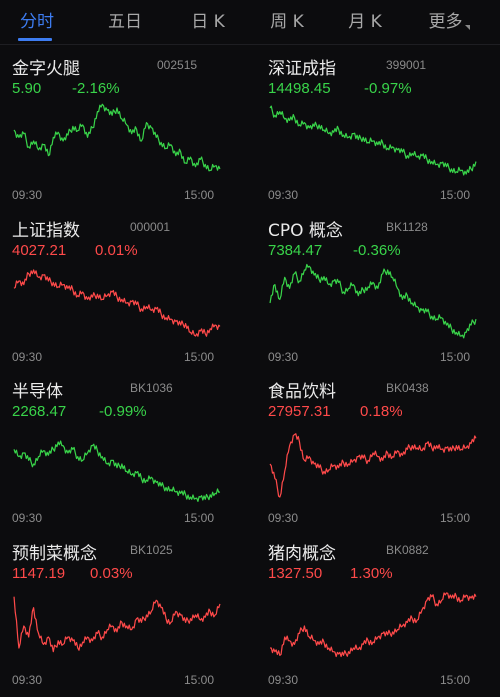  What do you see at coordinates (150, 227) in the screenshot?
I see `panel-code: 000001` at bounding box center [150, 227].